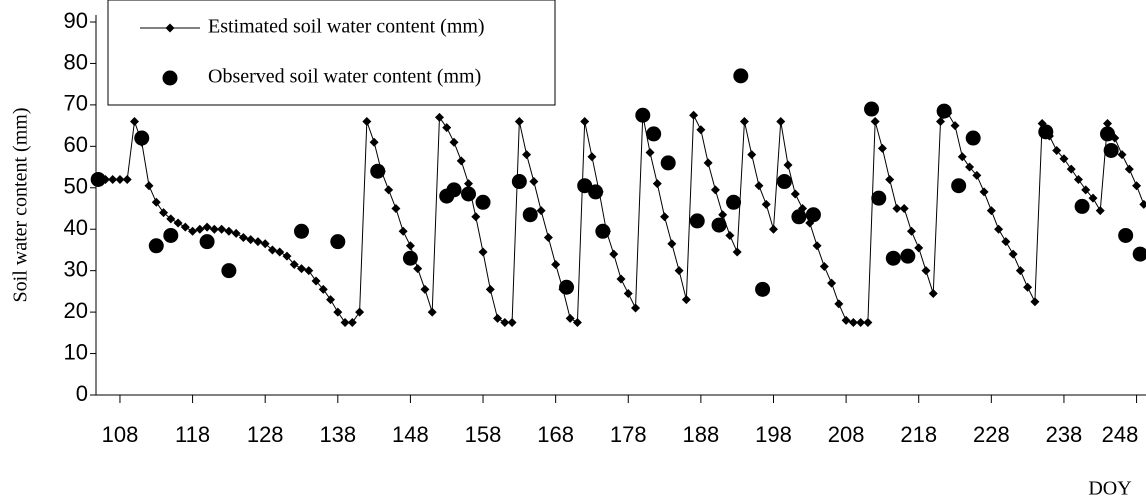 The image size is (1146, 504). What do you see at coordinates (76, 227) in the screenshot?
I see `y-tick-label: 40` at bounding box center [76, 227].